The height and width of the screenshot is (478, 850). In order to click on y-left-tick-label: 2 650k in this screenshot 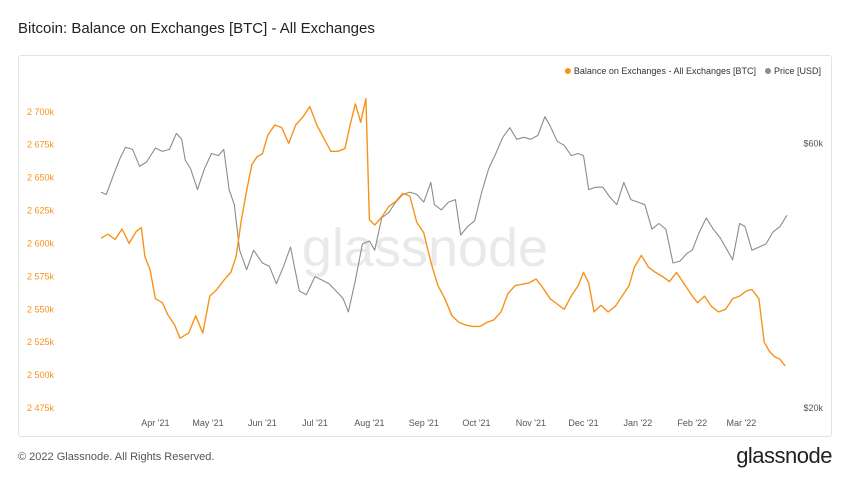, I will do `click(41, 178)`.